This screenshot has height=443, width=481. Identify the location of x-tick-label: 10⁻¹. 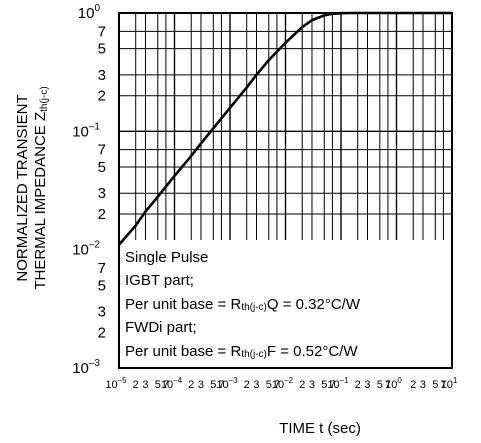
(338, 383).